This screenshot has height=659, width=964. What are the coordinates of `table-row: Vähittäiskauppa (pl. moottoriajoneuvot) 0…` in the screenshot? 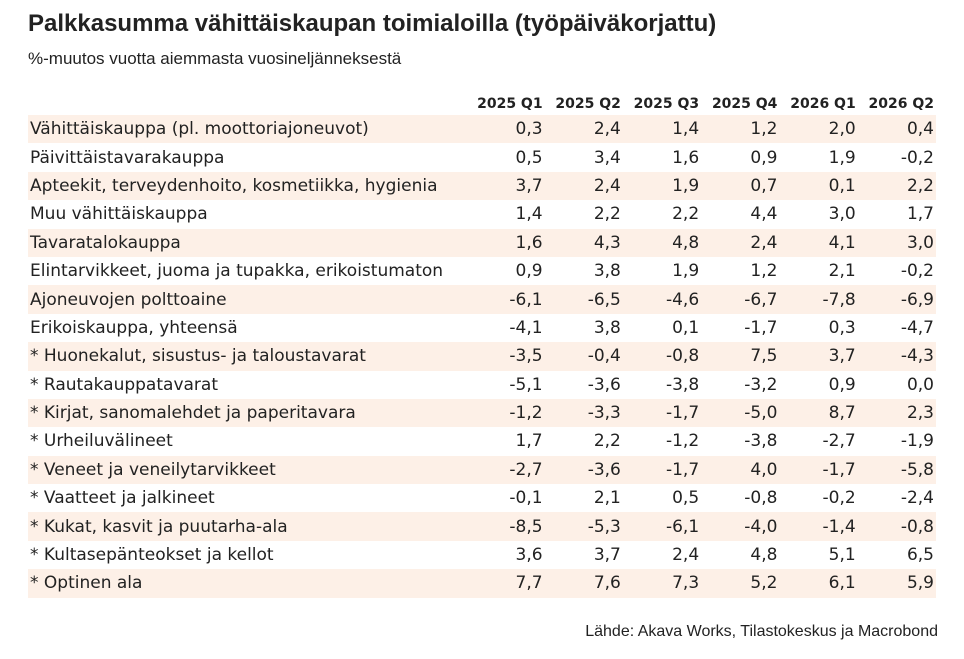 It's located at (482, 129).